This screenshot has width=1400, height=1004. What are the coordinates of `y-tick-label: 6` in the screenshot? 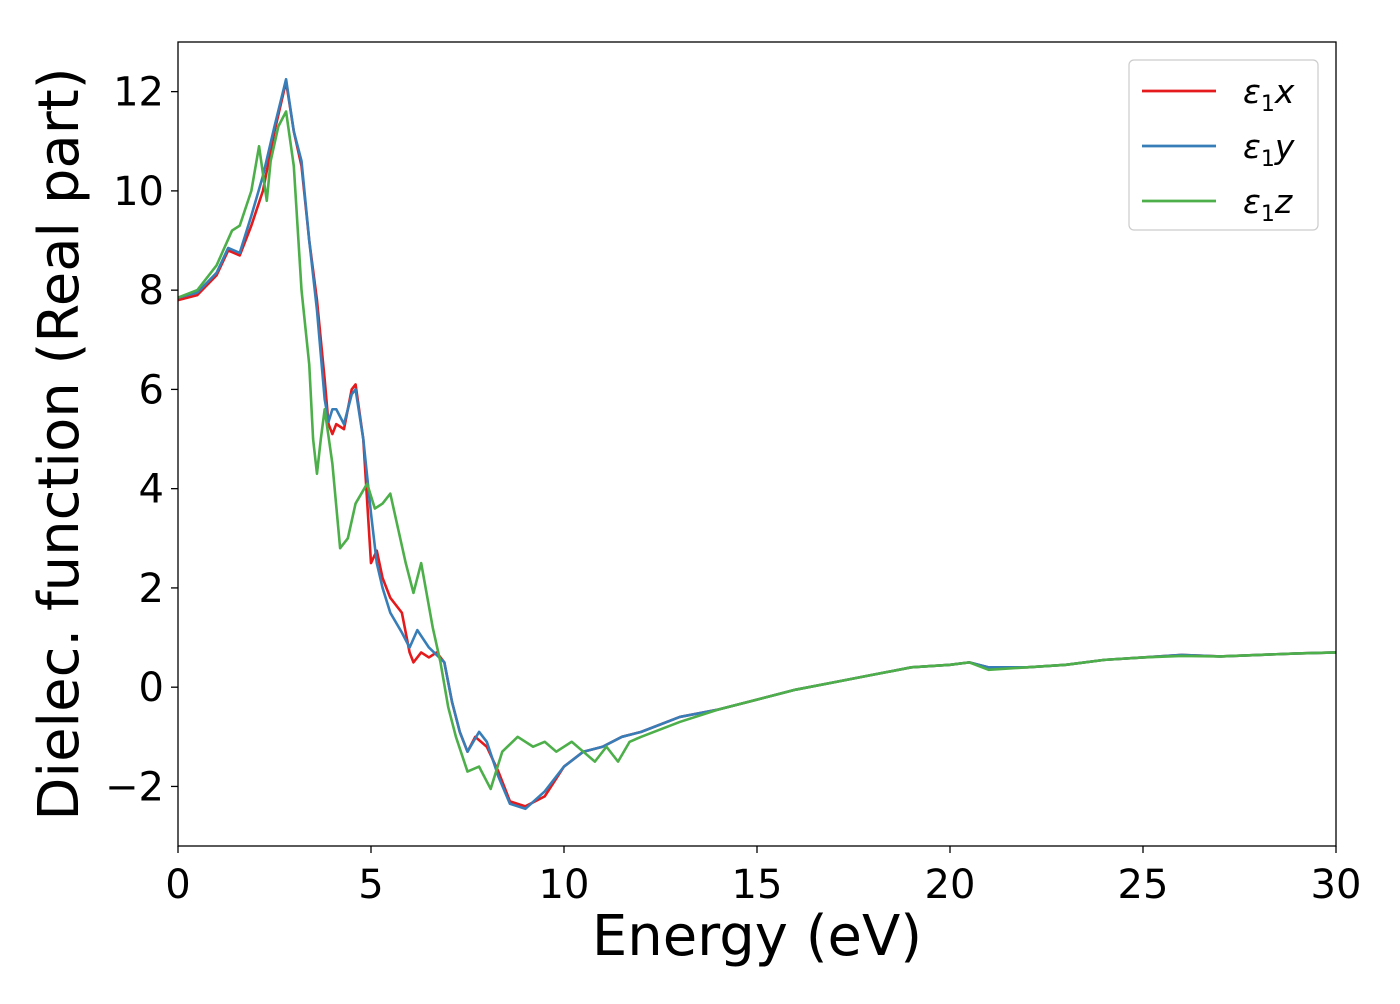 It's located at (151, 390).